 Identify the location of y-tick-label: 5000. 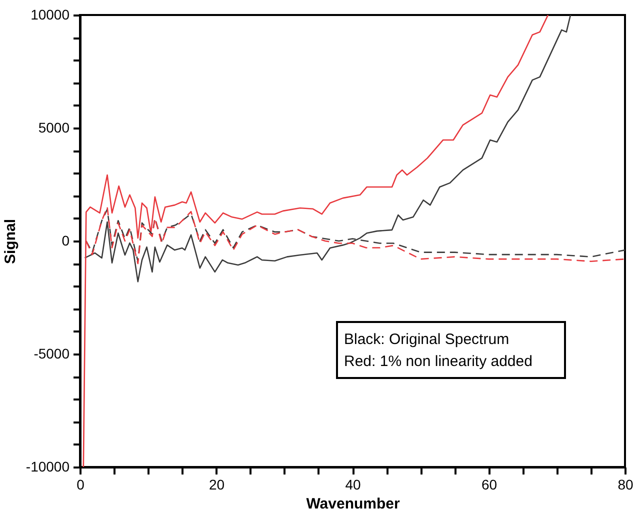
(54, 128).